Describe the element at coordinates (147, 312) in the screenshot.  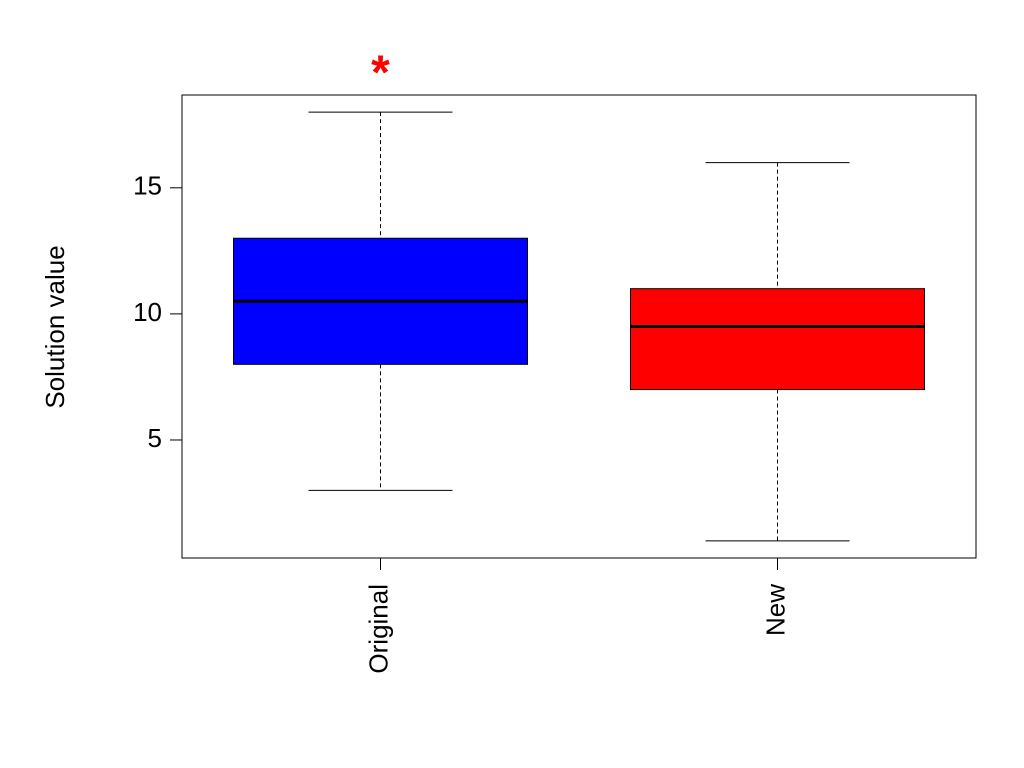
I see `y-tick-label: 10` at that location.